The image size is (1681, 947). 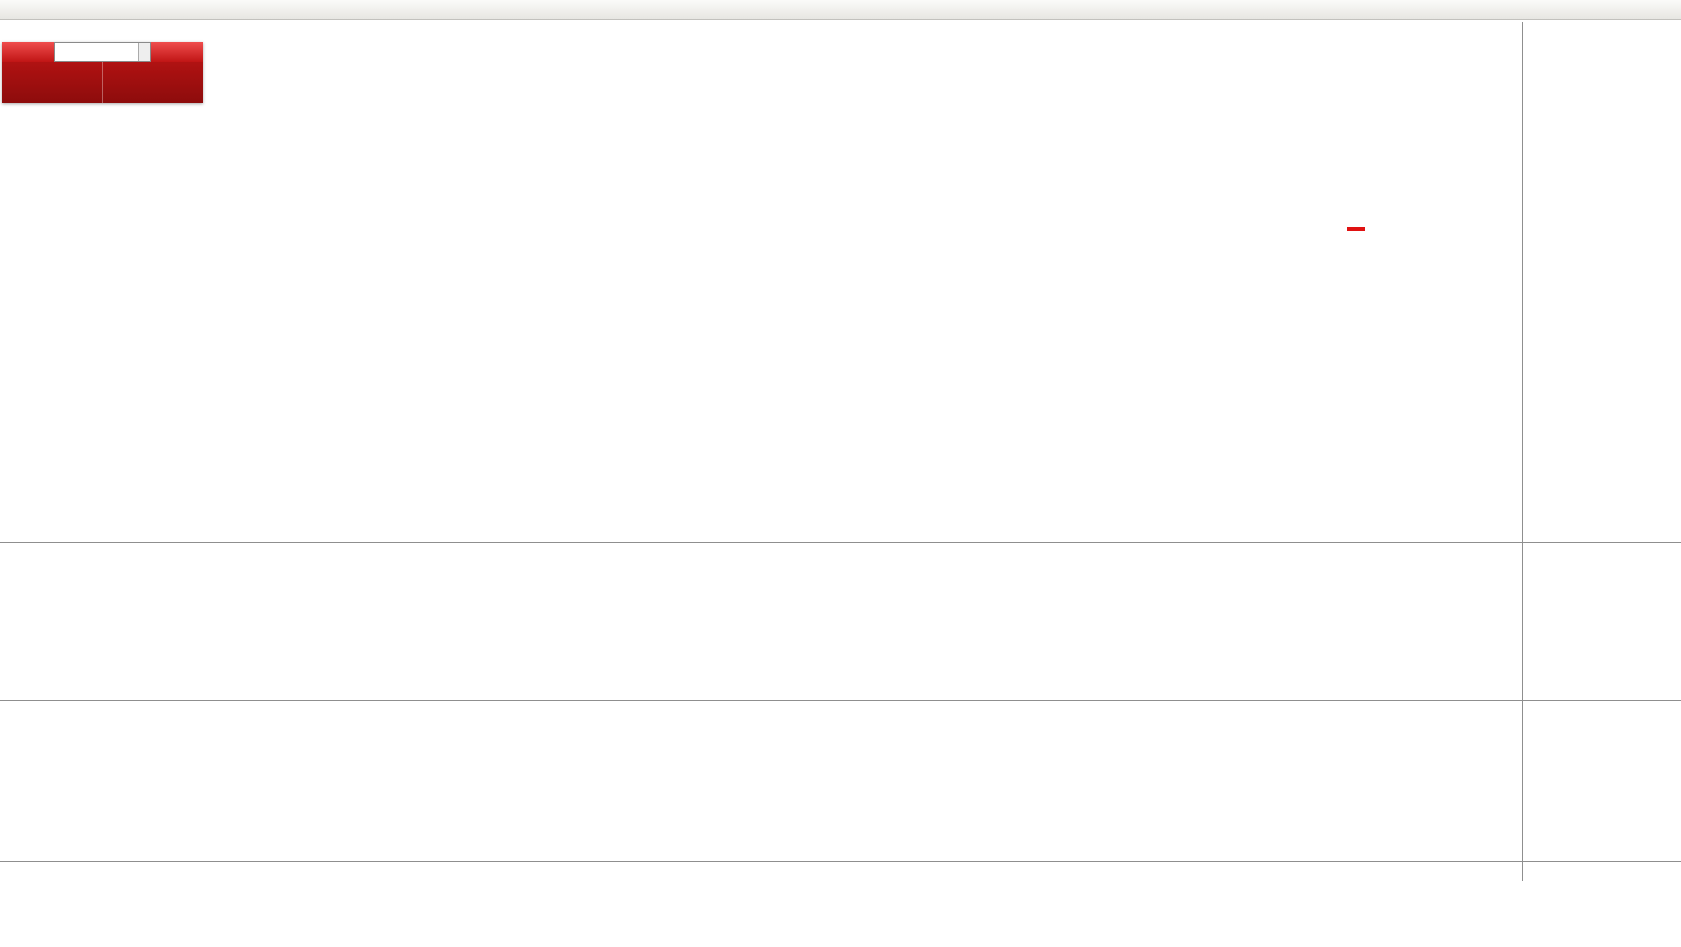 What do you see at coordinates (102, 82) in the screenshot?
I see `price-divider` at bounding box center [102, 82].